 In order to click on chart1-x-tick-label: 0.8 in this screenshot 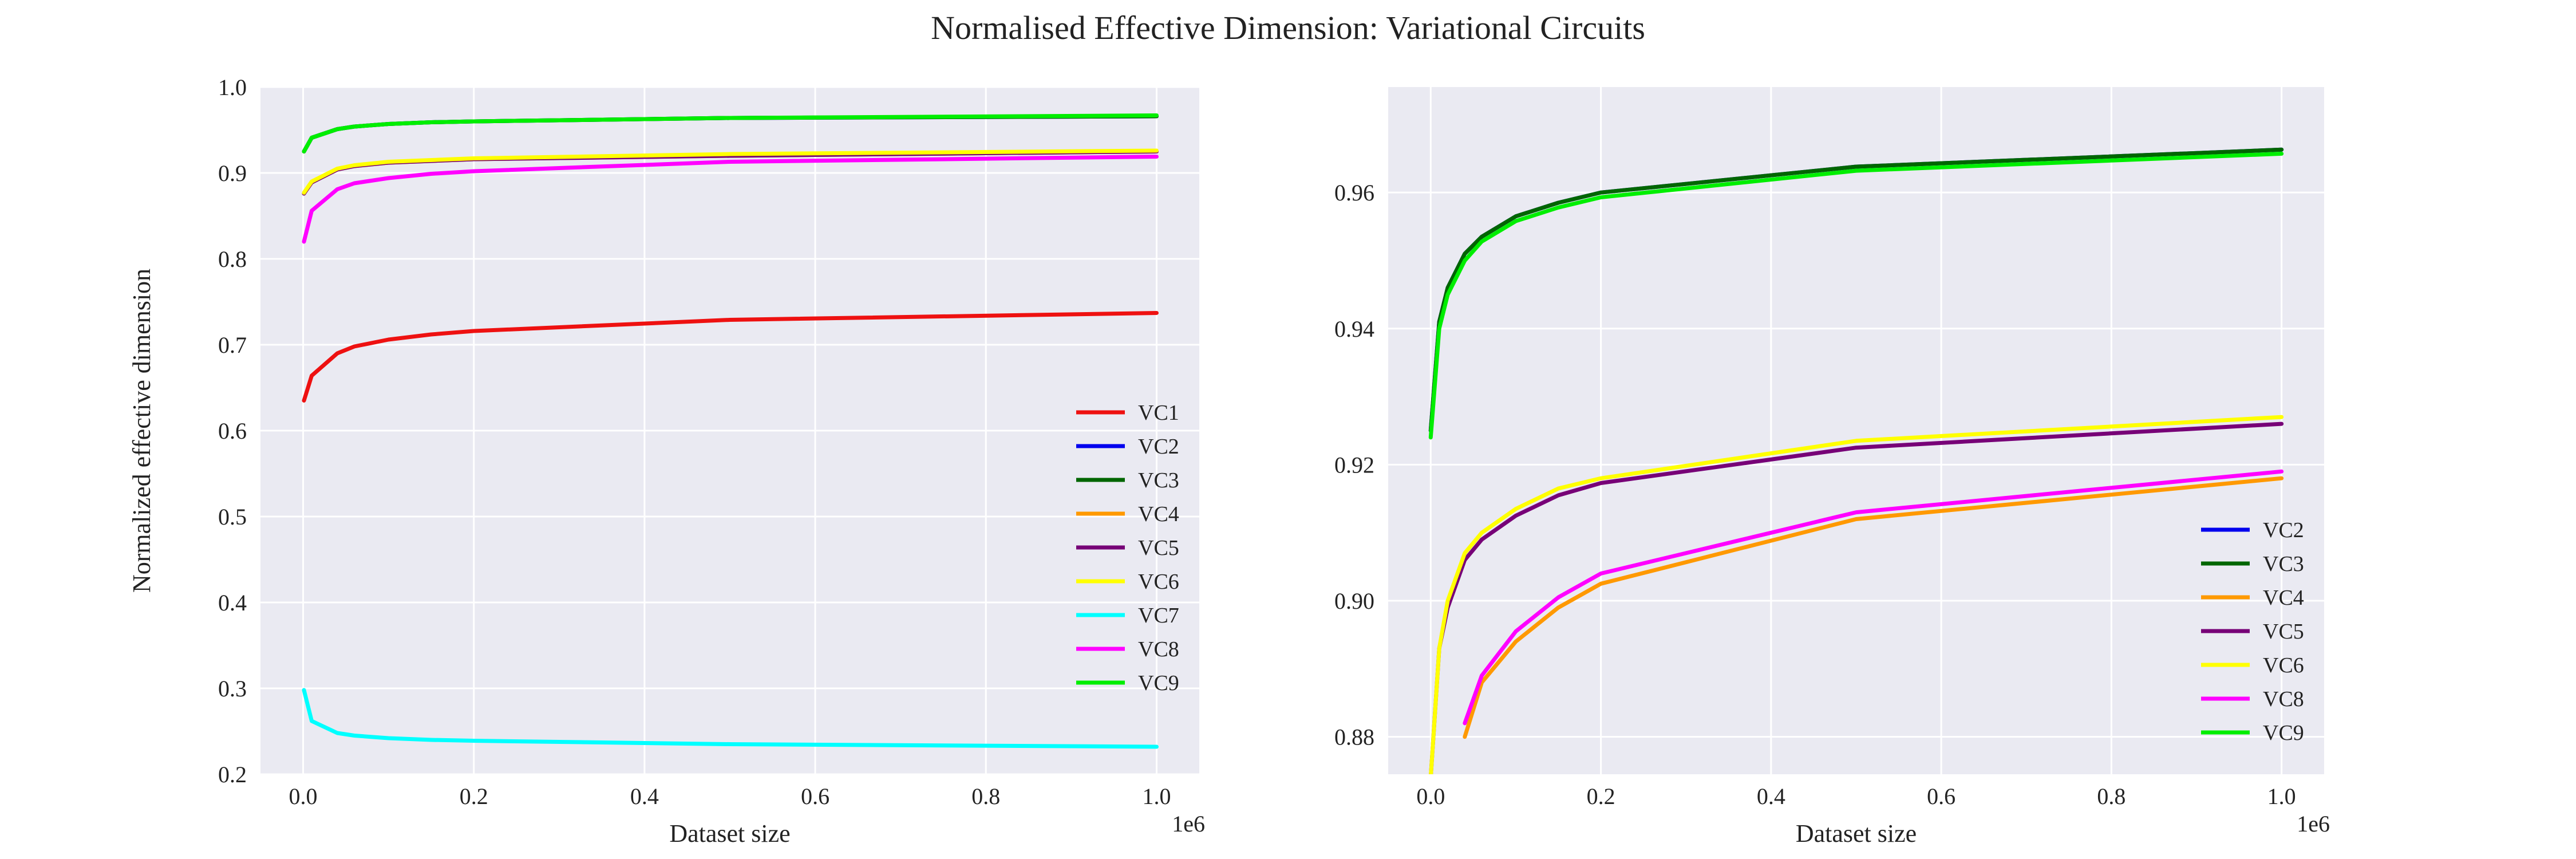, I will do `click(985, 796)`.